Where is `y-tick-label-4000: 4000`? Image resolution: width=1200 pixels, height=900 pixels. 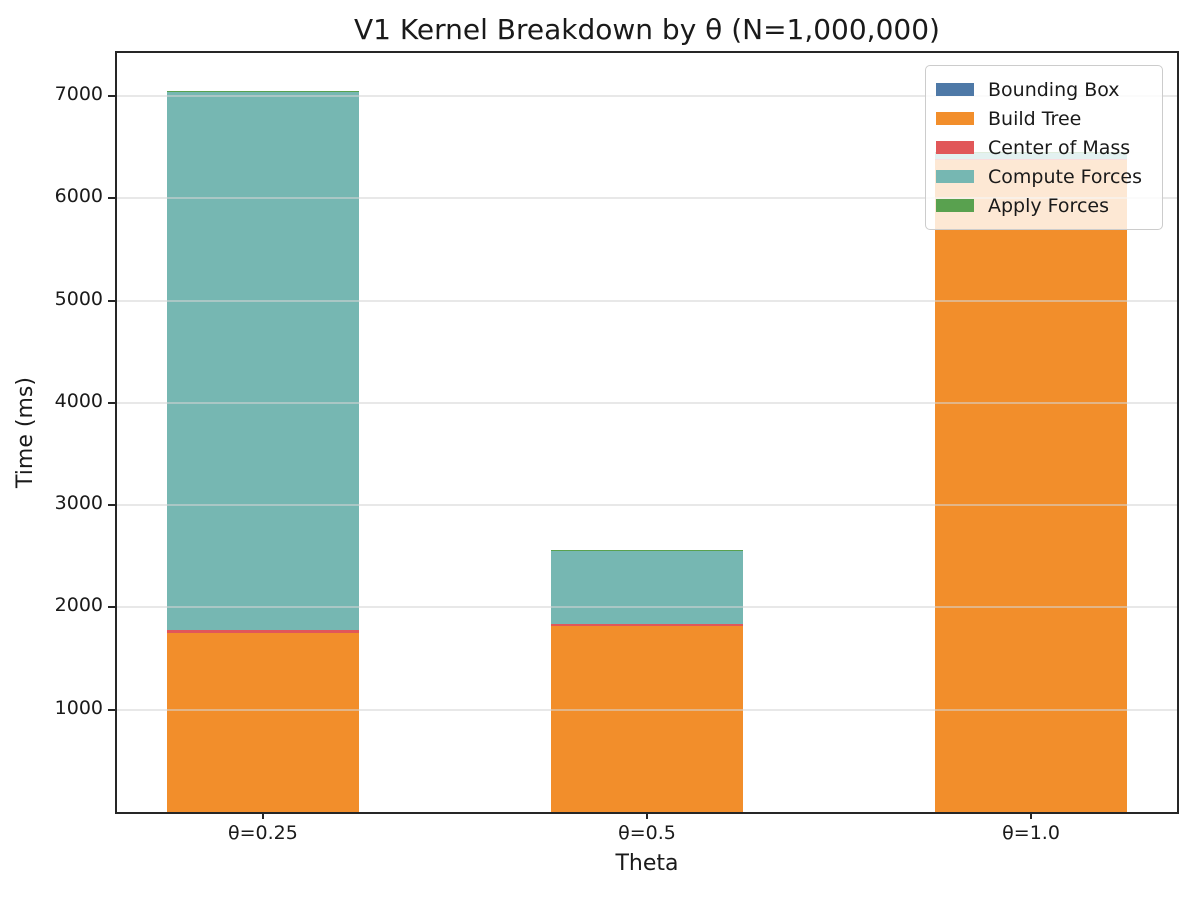
y-tick-label-4000: 4000 is located at coordinates (78, 400).